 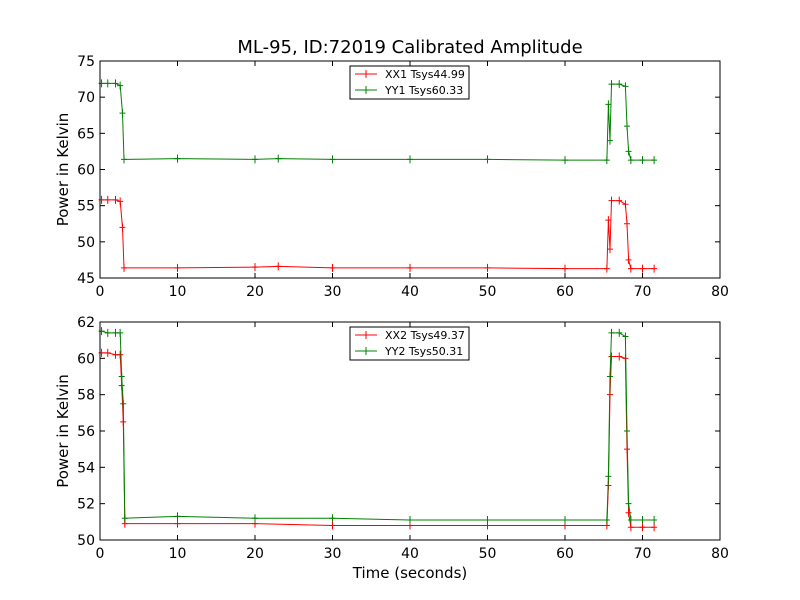 What do you see at coordinates (410, 554) in the screenshot?
I see `x-tick-label: 40` at bounding box center [410, 554].